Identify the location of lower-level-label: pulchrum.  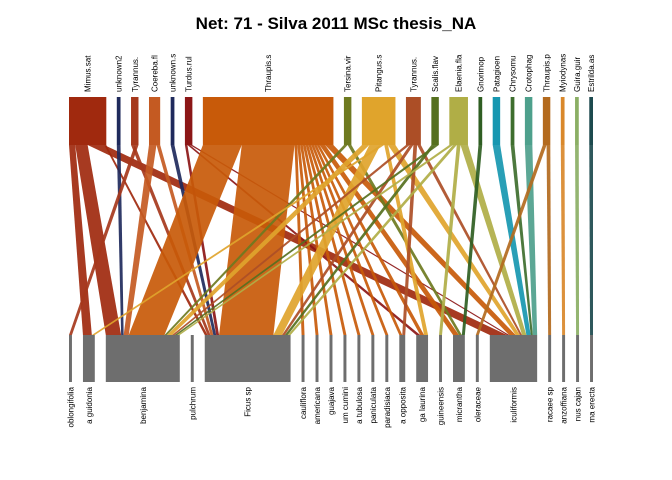
(192, 403).